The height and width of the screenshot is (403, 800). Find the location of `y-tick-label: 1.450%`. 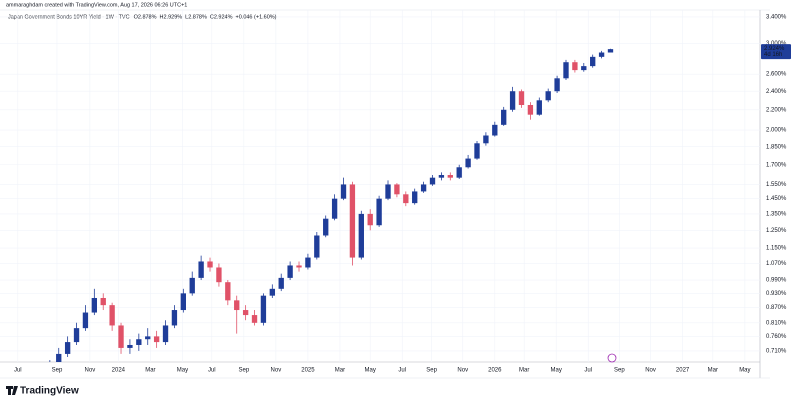

y-tick-label: 1.450% is located at coordinates (776, 199).